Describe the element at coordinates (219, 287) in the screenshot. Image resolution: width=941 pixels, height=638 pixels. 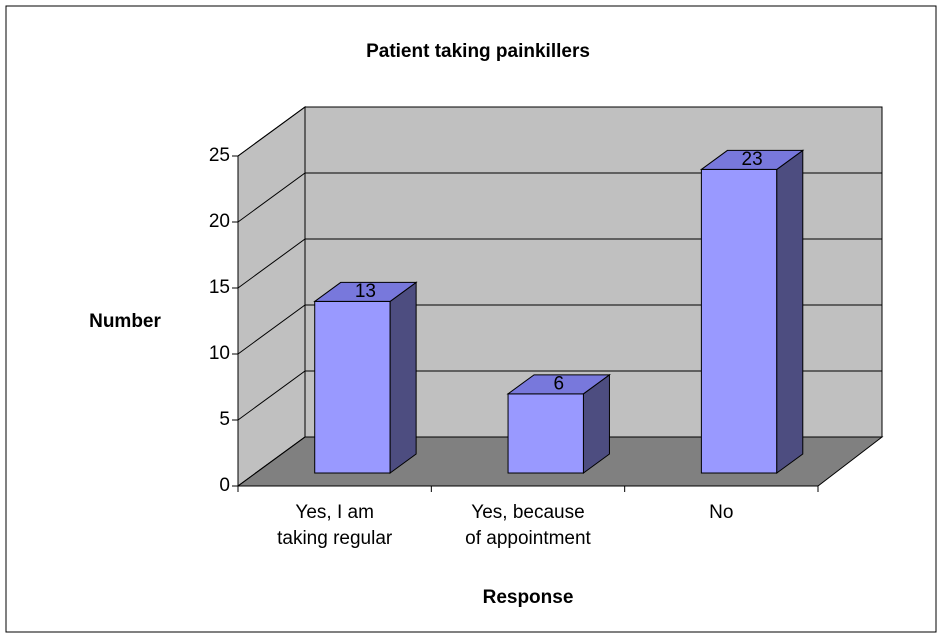
I see `y-tick-label: 15` at that location.